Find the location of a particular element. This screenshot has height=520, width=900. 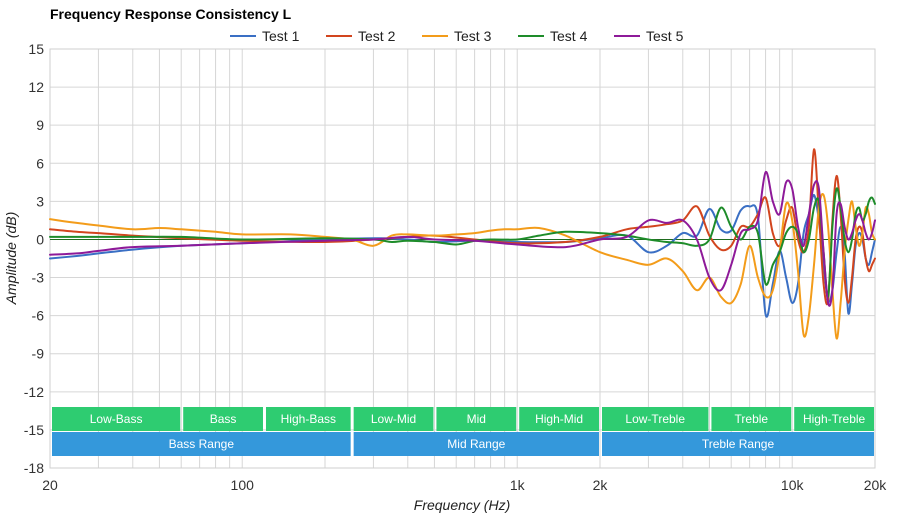

band-treble-range is located at coordinates (738, 444).